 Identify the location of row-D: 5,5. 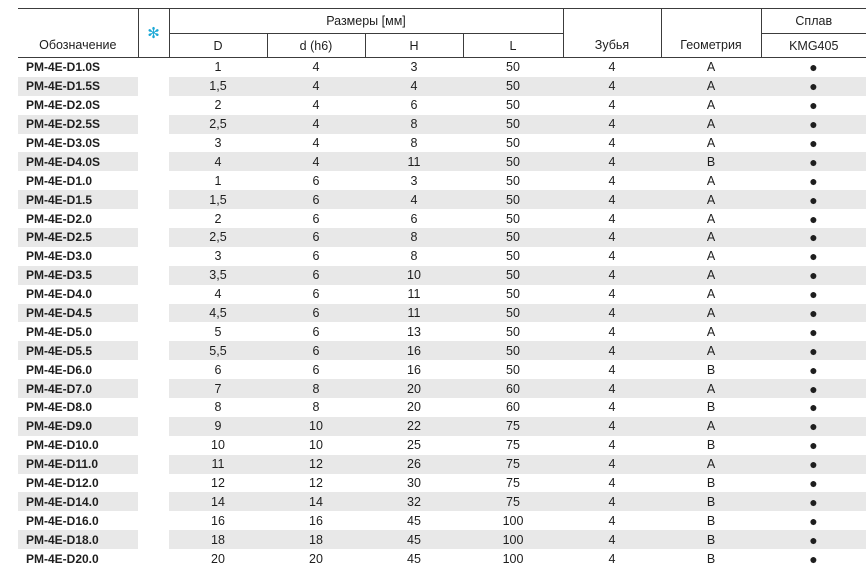
(218, 351).